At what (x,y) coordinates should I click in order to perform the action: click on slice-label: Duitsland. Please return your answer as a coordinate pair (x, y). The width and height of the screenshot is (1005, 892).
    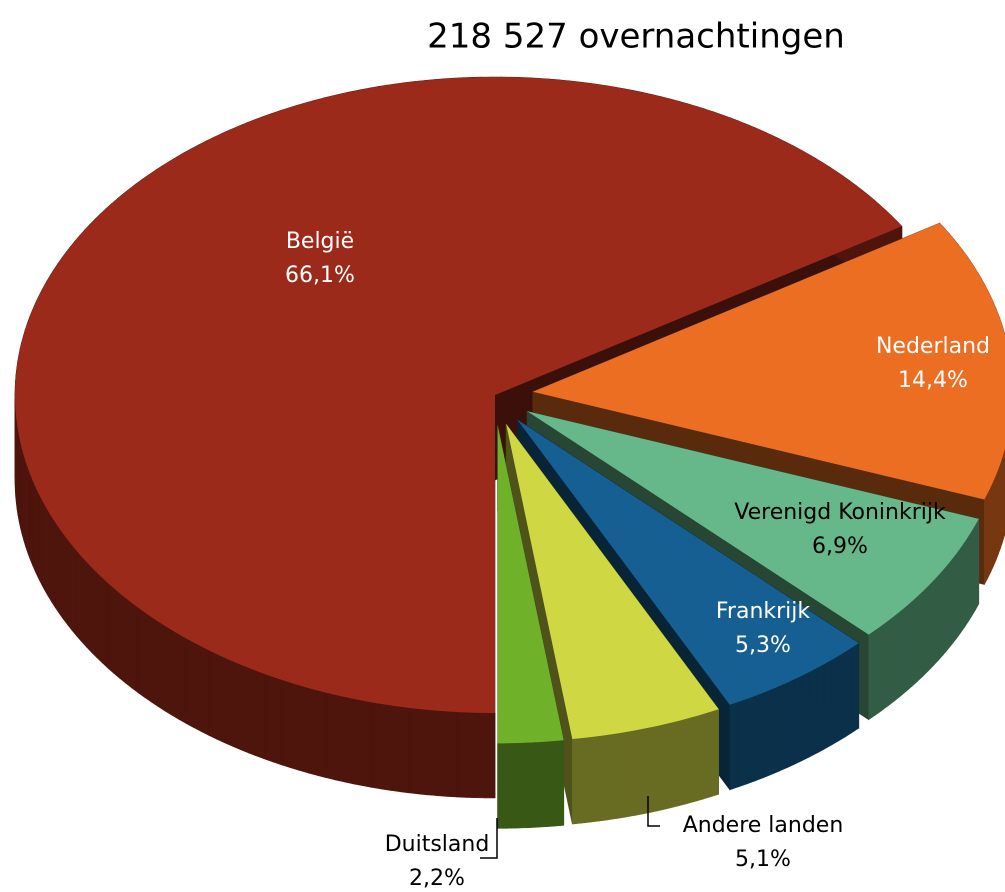
    Looking at the image, I should click on (437, 844).